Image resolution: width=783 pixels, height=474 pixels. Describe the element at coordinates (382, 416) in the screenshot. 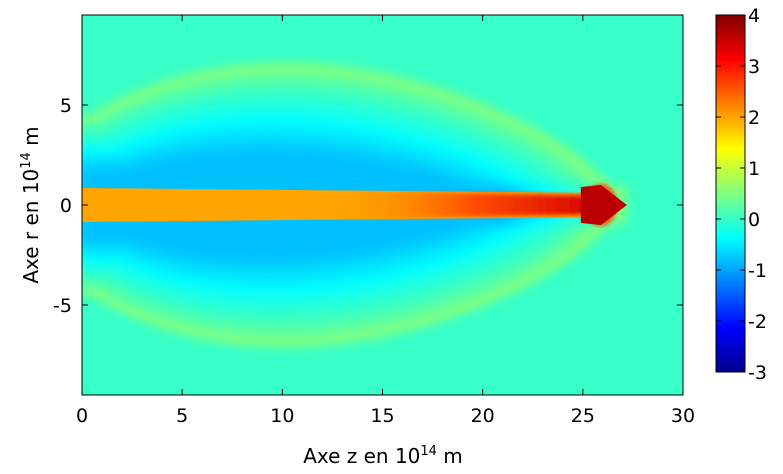

I see `x-tick-label: 15` at that location.